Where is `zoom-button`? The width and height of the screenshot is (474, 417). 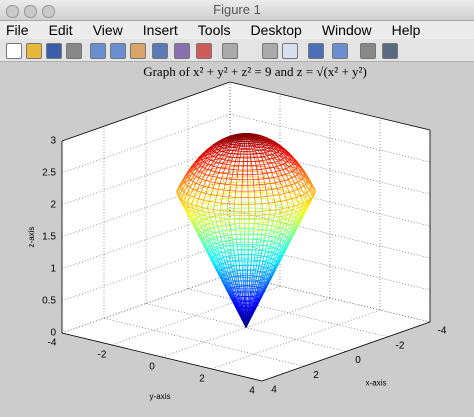 zoom-button is located at coordinates (48, 11).